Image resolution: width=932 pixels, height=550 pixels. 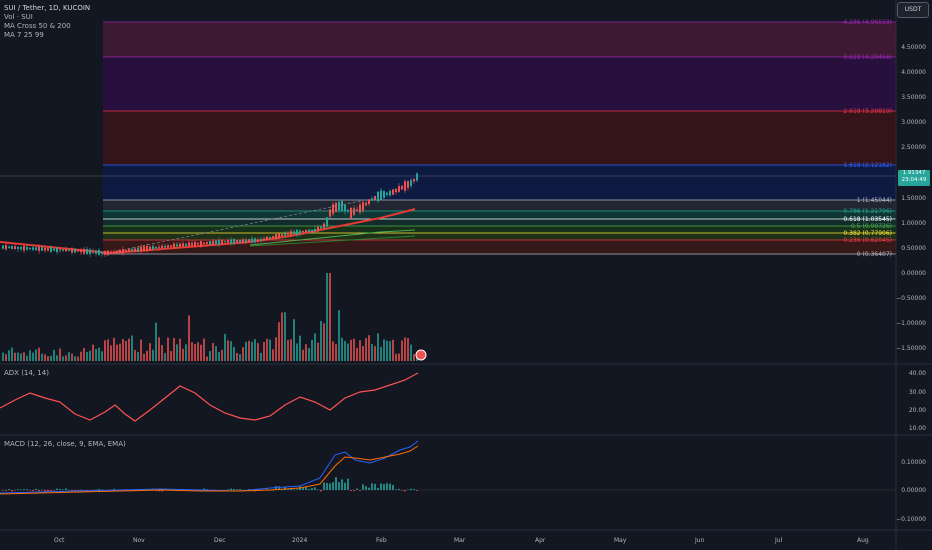 What do you see at coordinates (24, 35) in the screenshot?
I see `ma-label: MA 7 25 99` at bounding box center [24, 35].